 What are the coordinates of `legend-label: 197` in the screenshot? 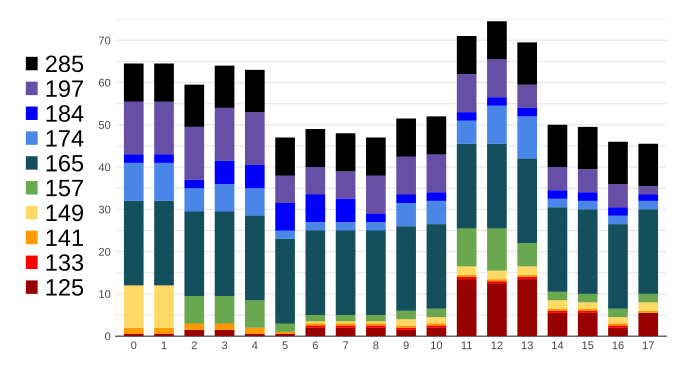 It's located at (64, 89).